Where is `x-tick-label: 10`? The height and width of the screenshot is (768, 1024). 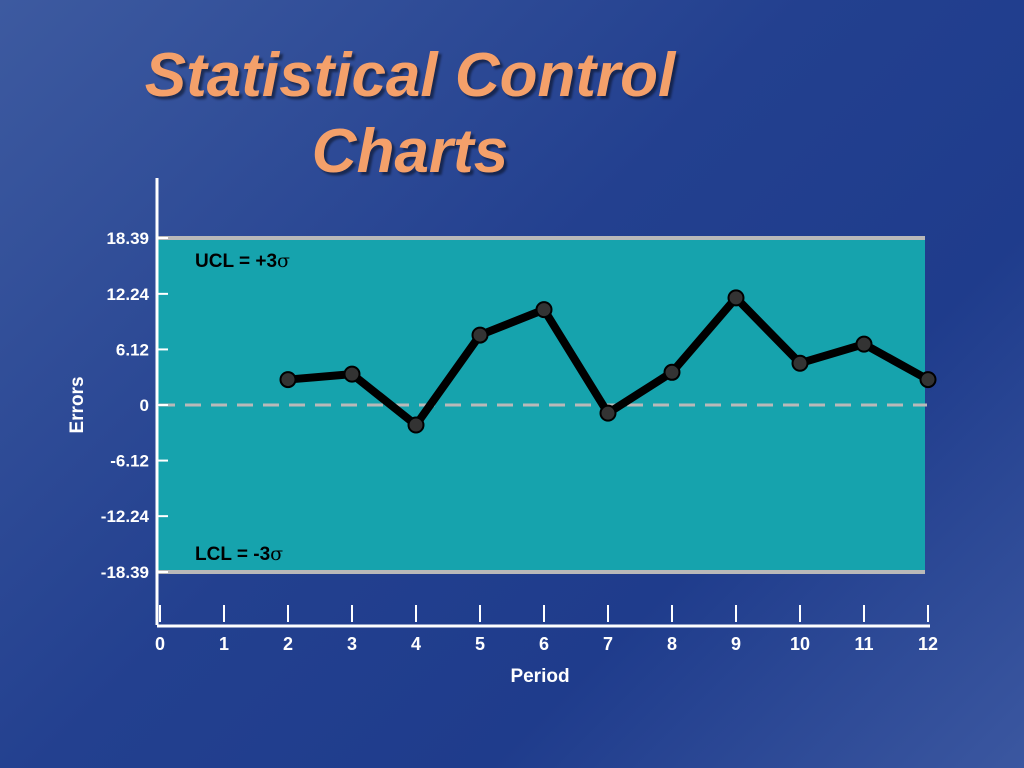
x-tick-label: 10 is located at coordinates (800, 644).